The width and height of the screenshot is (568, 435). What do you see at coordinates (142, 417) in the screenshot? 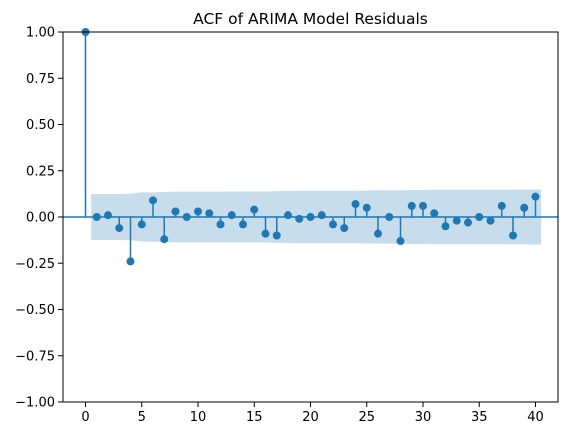
I see `x-tick-label-5: 5` at bounding box center [142, 417].